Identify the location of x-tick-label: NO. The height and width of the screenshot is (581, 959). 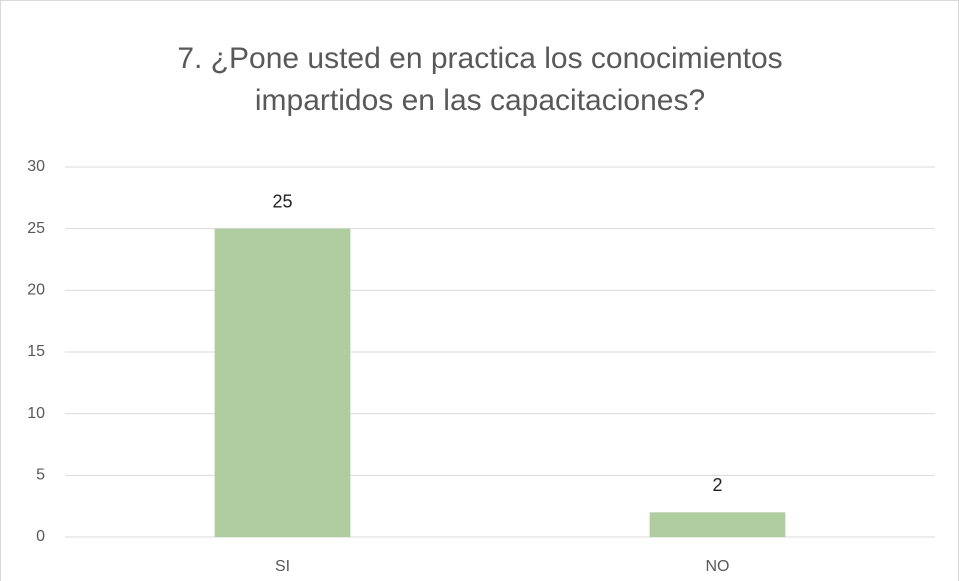
(718, 566).